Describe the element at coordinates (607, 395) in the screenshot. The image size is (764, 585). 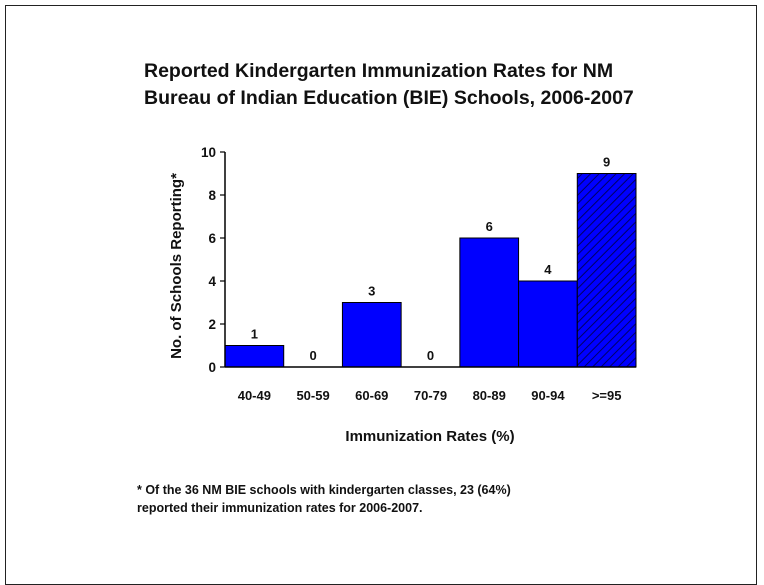
I see `x-tick-label-7: >=95` at that location.